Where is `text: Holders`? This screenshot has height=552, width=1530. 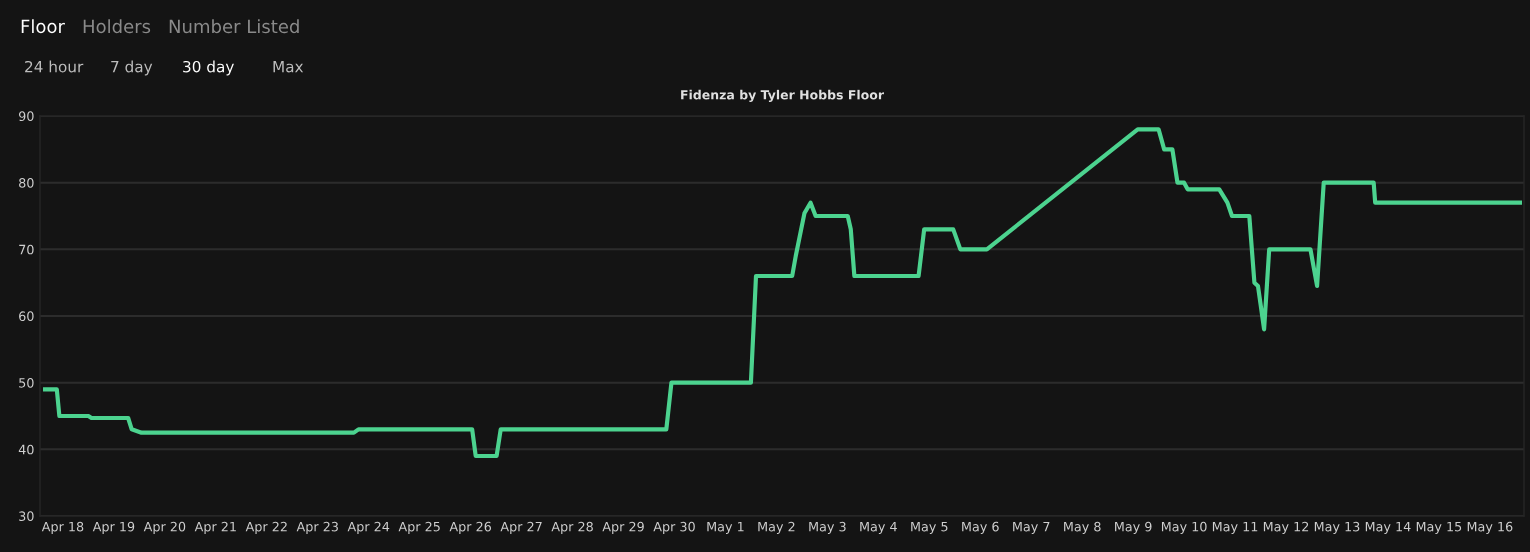 text: Holders is located at coordinates (117, 26).